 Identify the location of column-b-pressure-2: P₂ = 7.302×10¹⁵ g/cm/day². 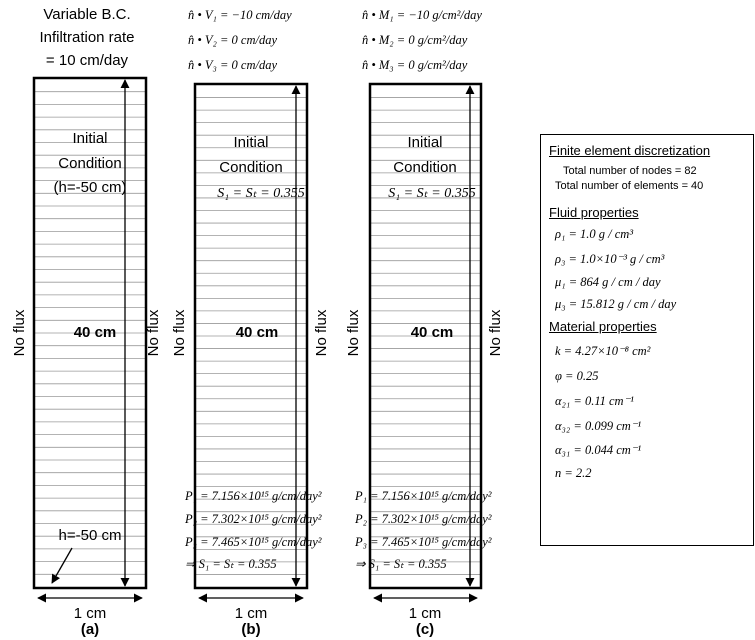
(253, 519).